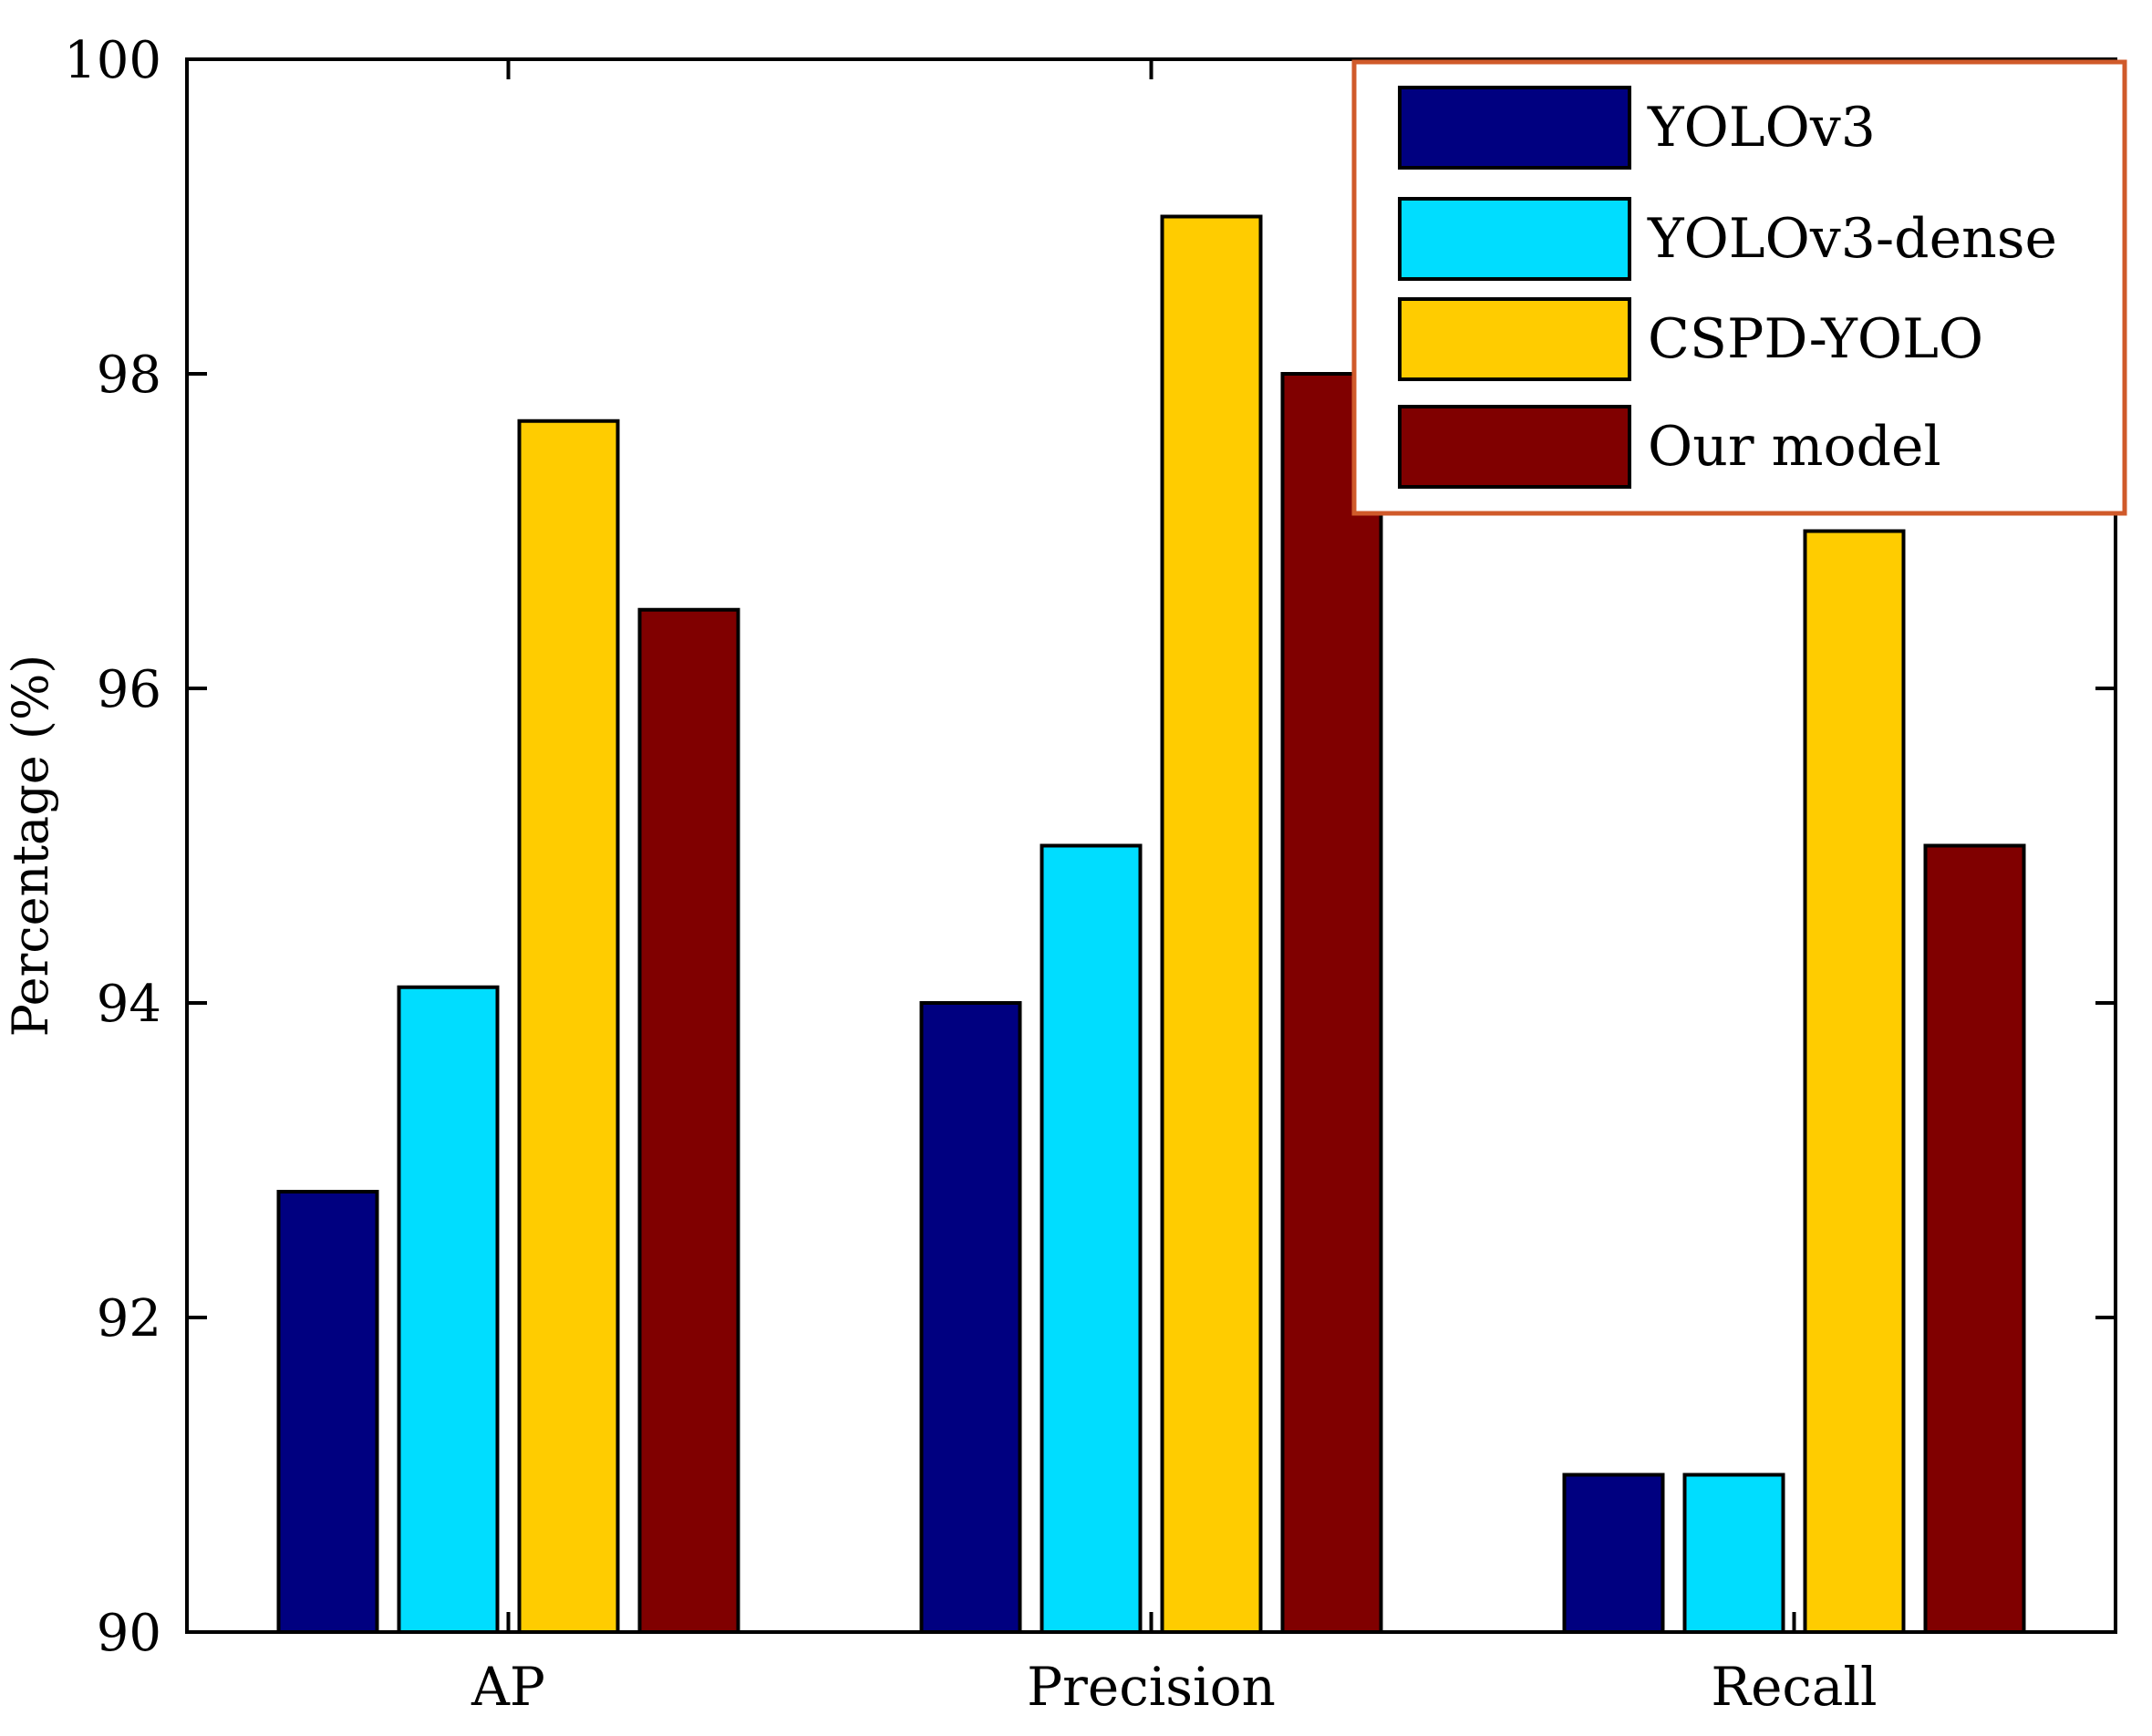  What do you see at coordinates (129, 375) in the screenshot?
I see `y-tick-label: 98` at bounding box center [129, 375].